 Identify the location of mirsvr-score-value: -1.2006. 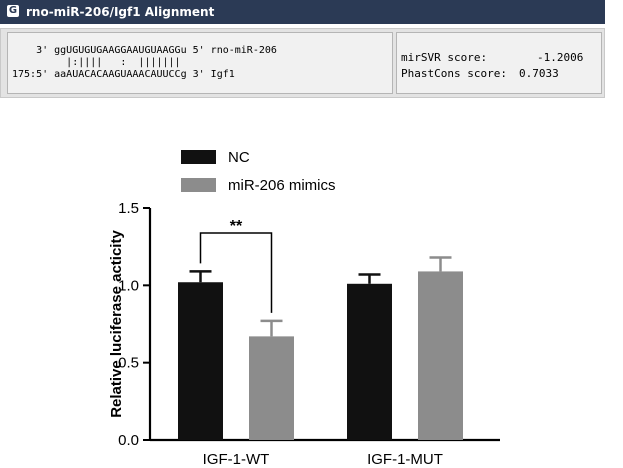
(560, 57).